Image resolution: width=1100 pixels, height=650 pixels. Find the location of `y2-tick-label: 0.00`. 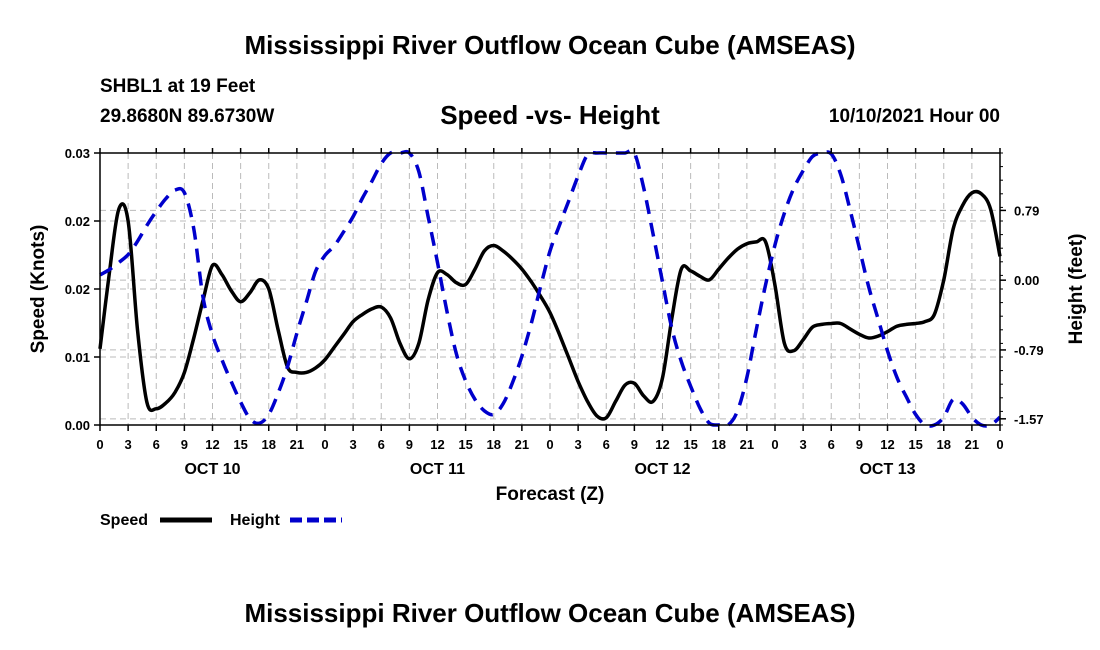

y2-tick-label: 0.00 is located at coordinates (1026, 280).